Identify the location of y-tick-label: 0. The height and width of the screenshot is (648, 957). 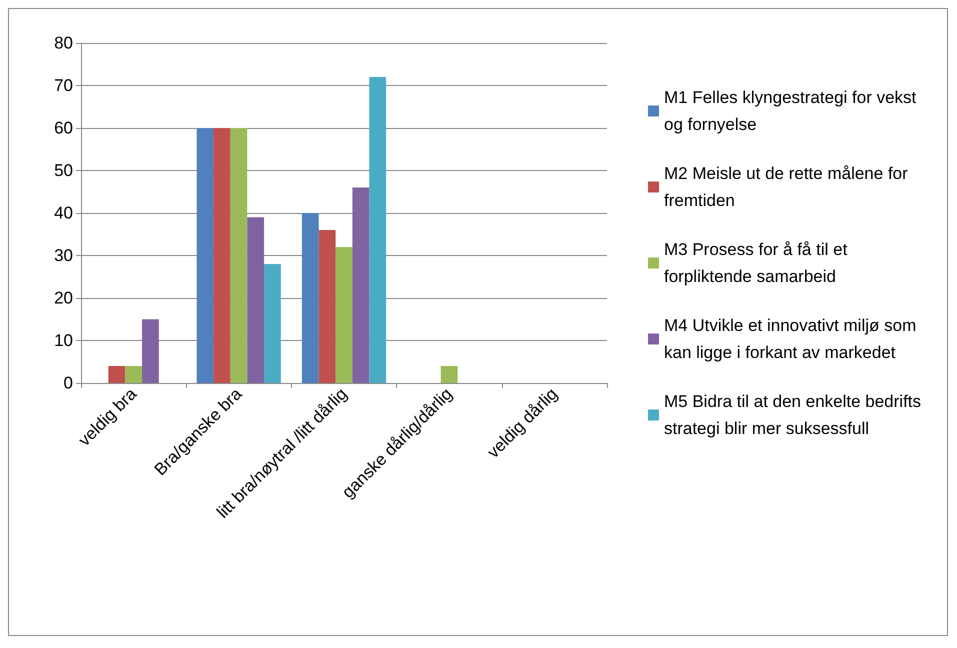
(68, 383).